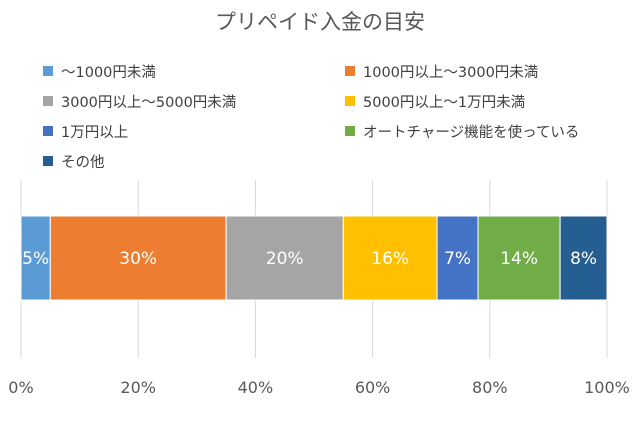  I want to click on chart-title: プリペイド入金の目安, so click(320, 22).